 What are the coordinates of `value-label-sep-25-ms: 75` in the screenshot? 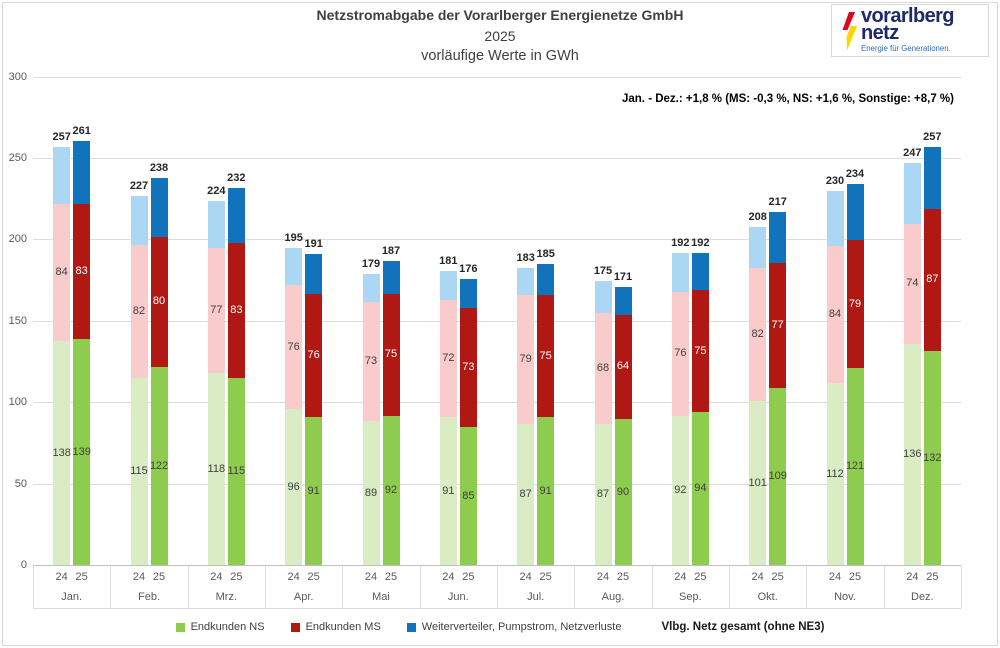 It's located at (700, 350).